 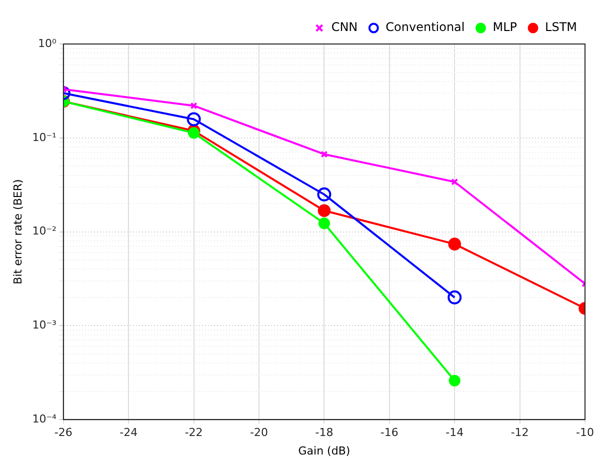 I want to click on x-tick-label: -12, so click(x=519, y=433).